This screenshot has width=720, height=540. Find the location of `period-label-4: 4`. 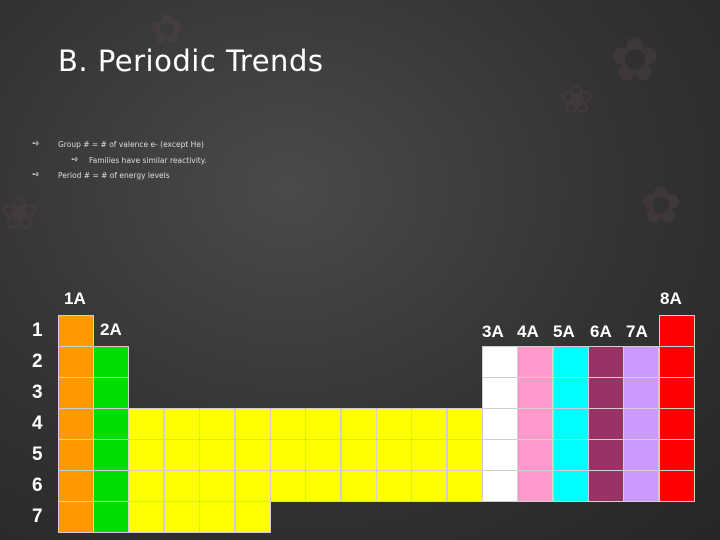

period-label-4: 4 is located at coordinates (37, 423).